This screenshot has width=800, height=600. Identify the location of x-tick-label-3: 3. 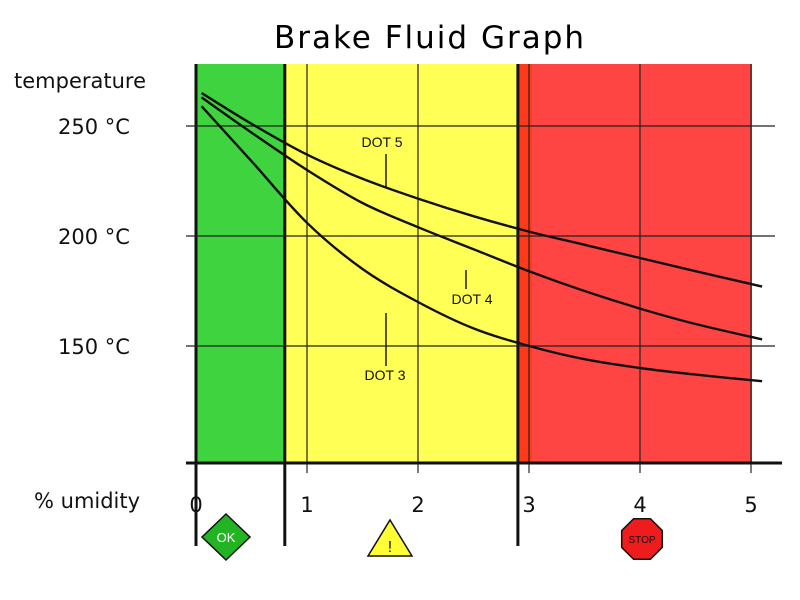
(528, 505).